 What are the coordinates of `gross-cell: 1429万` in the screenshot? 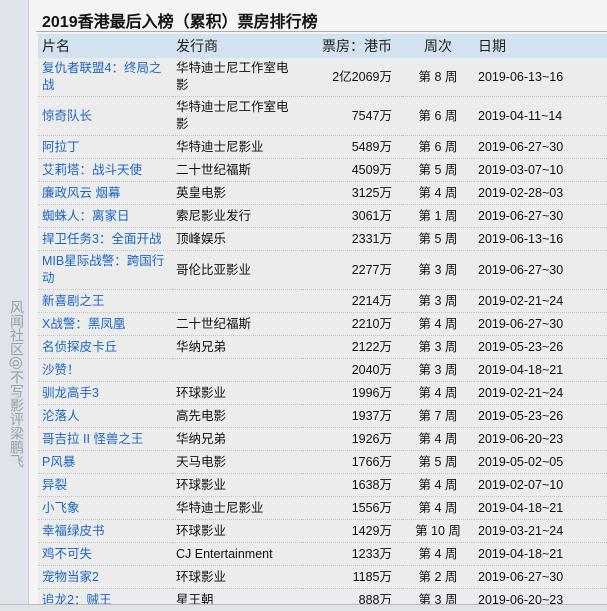 It's located at (352, 531).